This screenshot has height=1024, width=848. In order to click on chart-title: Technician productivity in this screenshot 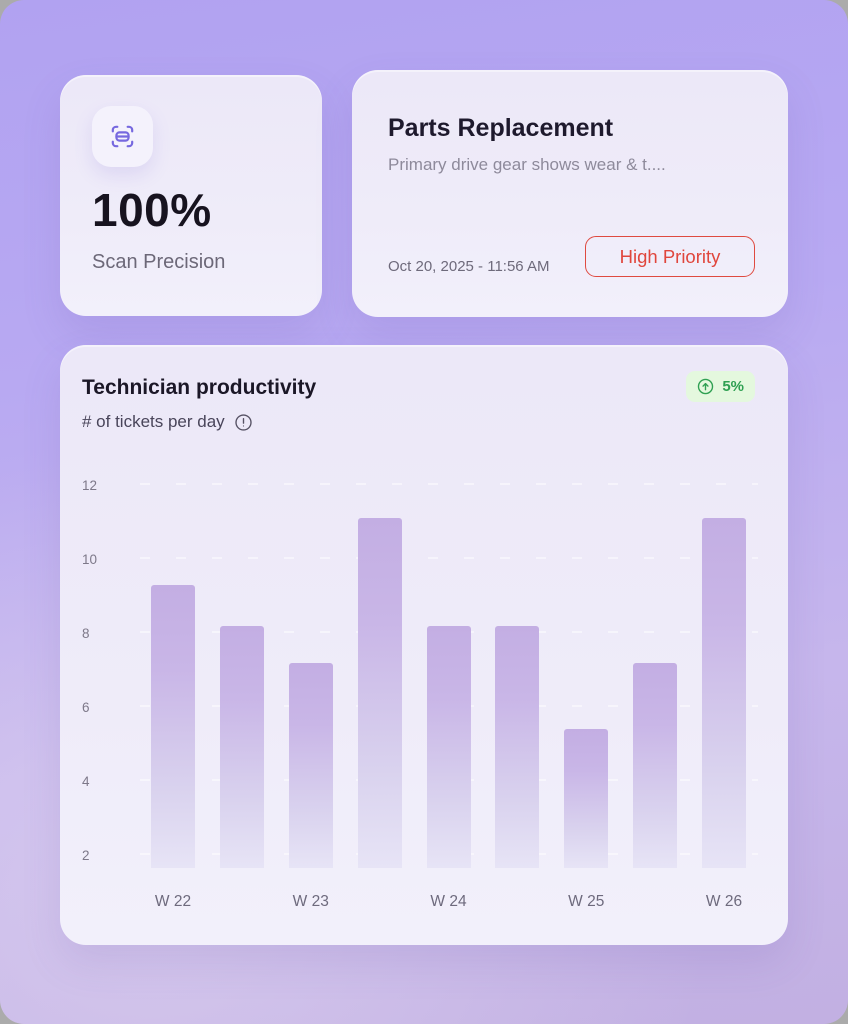, I will do `click(199, 387)`.